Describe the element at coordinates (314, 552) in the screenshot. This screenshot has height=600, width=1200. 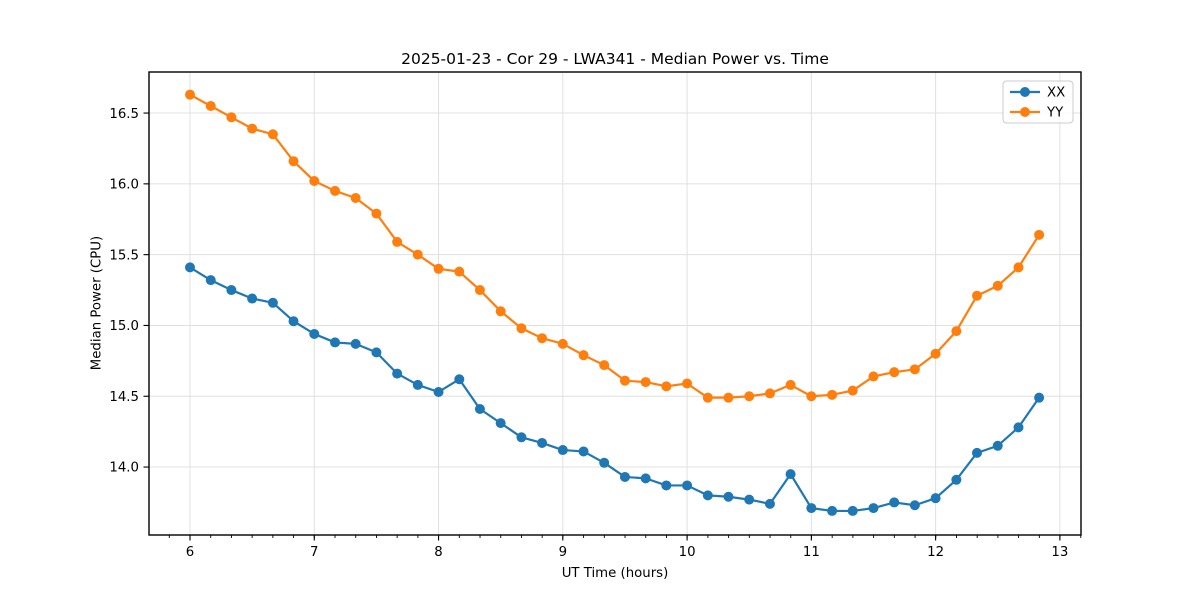
I see `x-tick-label: 7` at that location.